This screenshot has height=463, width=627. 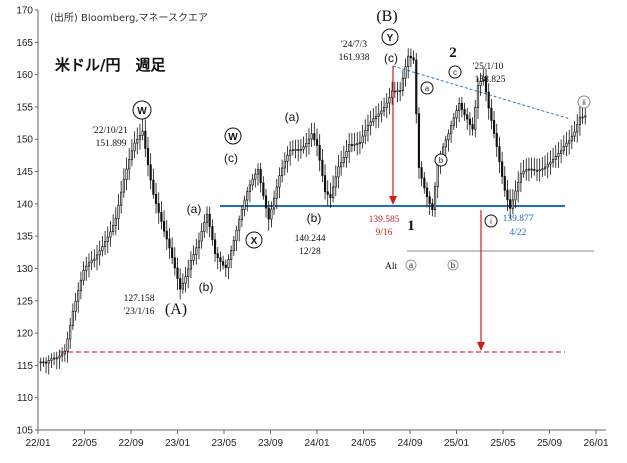 What do you see at coordinates (390, 37) in the screenshot?
I see `wave-Y: Y` at bounding box center [390, 37].